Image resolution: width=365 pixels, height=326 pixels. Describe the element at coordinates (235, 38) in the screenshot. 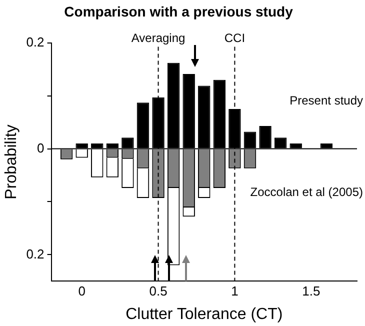

I see `ref-line-label: CCI` at that location.